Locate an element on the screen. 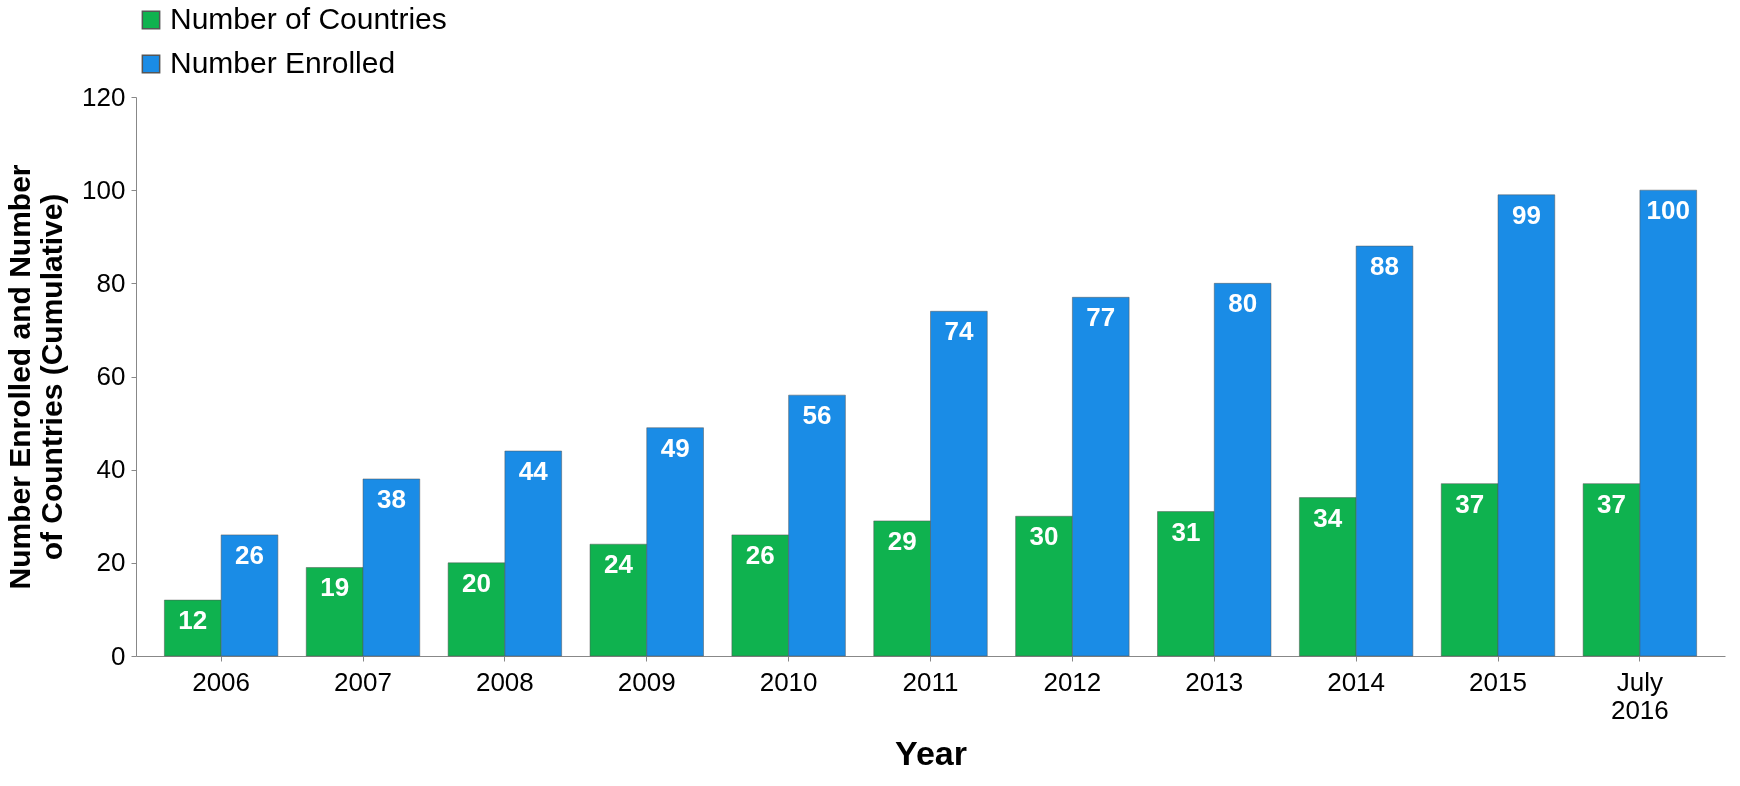 This screenshot has width=1740, height=786. data-label: 99 is located at coordinates (1526, 214).